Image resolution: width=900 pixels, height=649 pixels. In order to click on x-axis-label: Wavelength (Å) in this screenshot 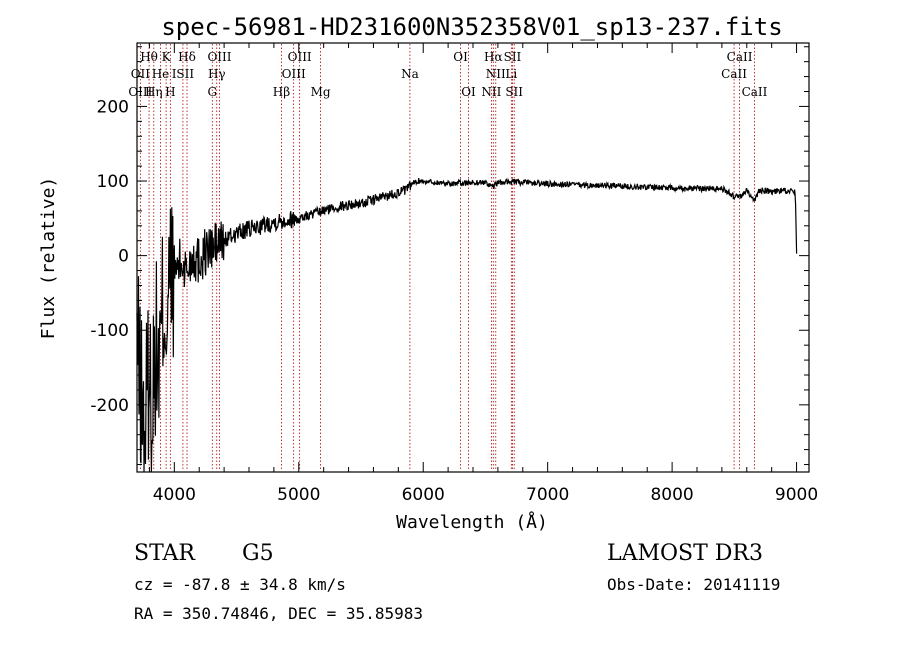, I will do `click(472, 522)`.